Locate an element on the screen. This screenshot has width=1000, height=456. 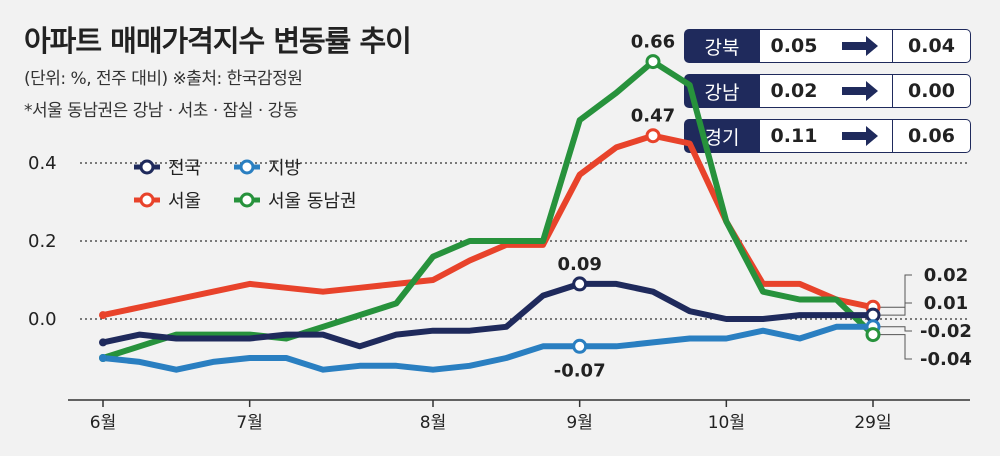
x-tick-label: 7월 is located at coordinates (249, 423).